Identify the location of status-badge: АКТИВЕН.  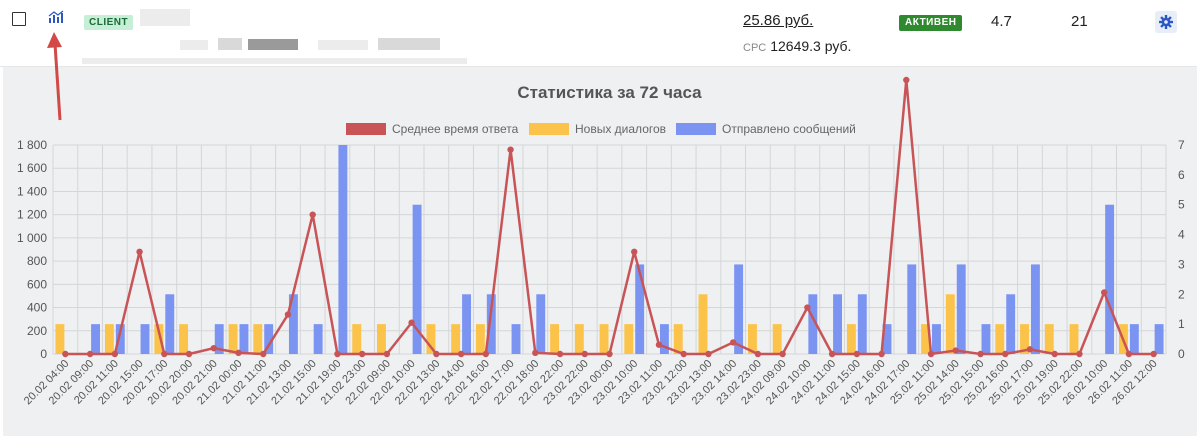
(931, 23).